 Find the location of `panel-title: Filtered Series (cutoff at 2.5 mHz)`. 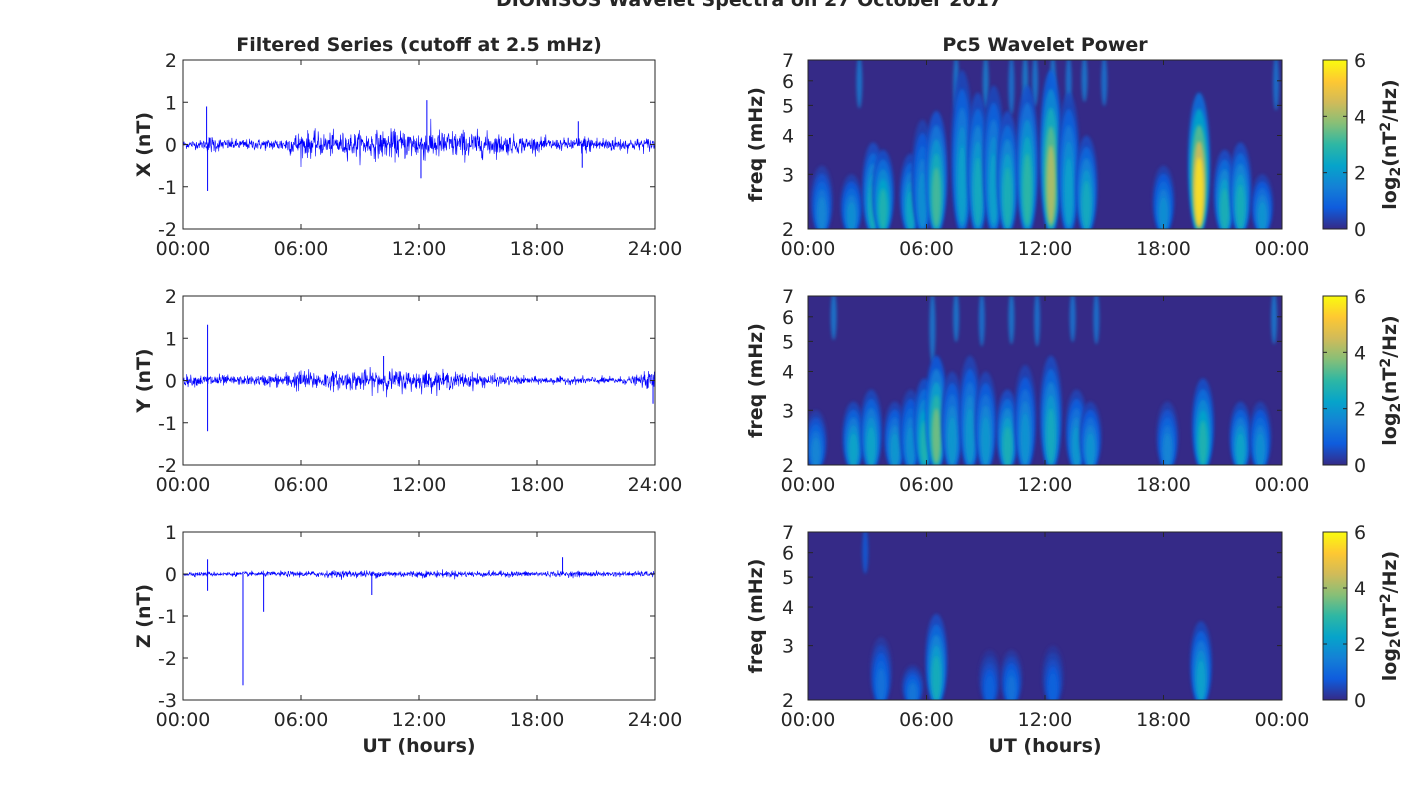

panel-title: Filtered Series (cutoff at 2.5 mHz) is located at coordinates (419, 45).